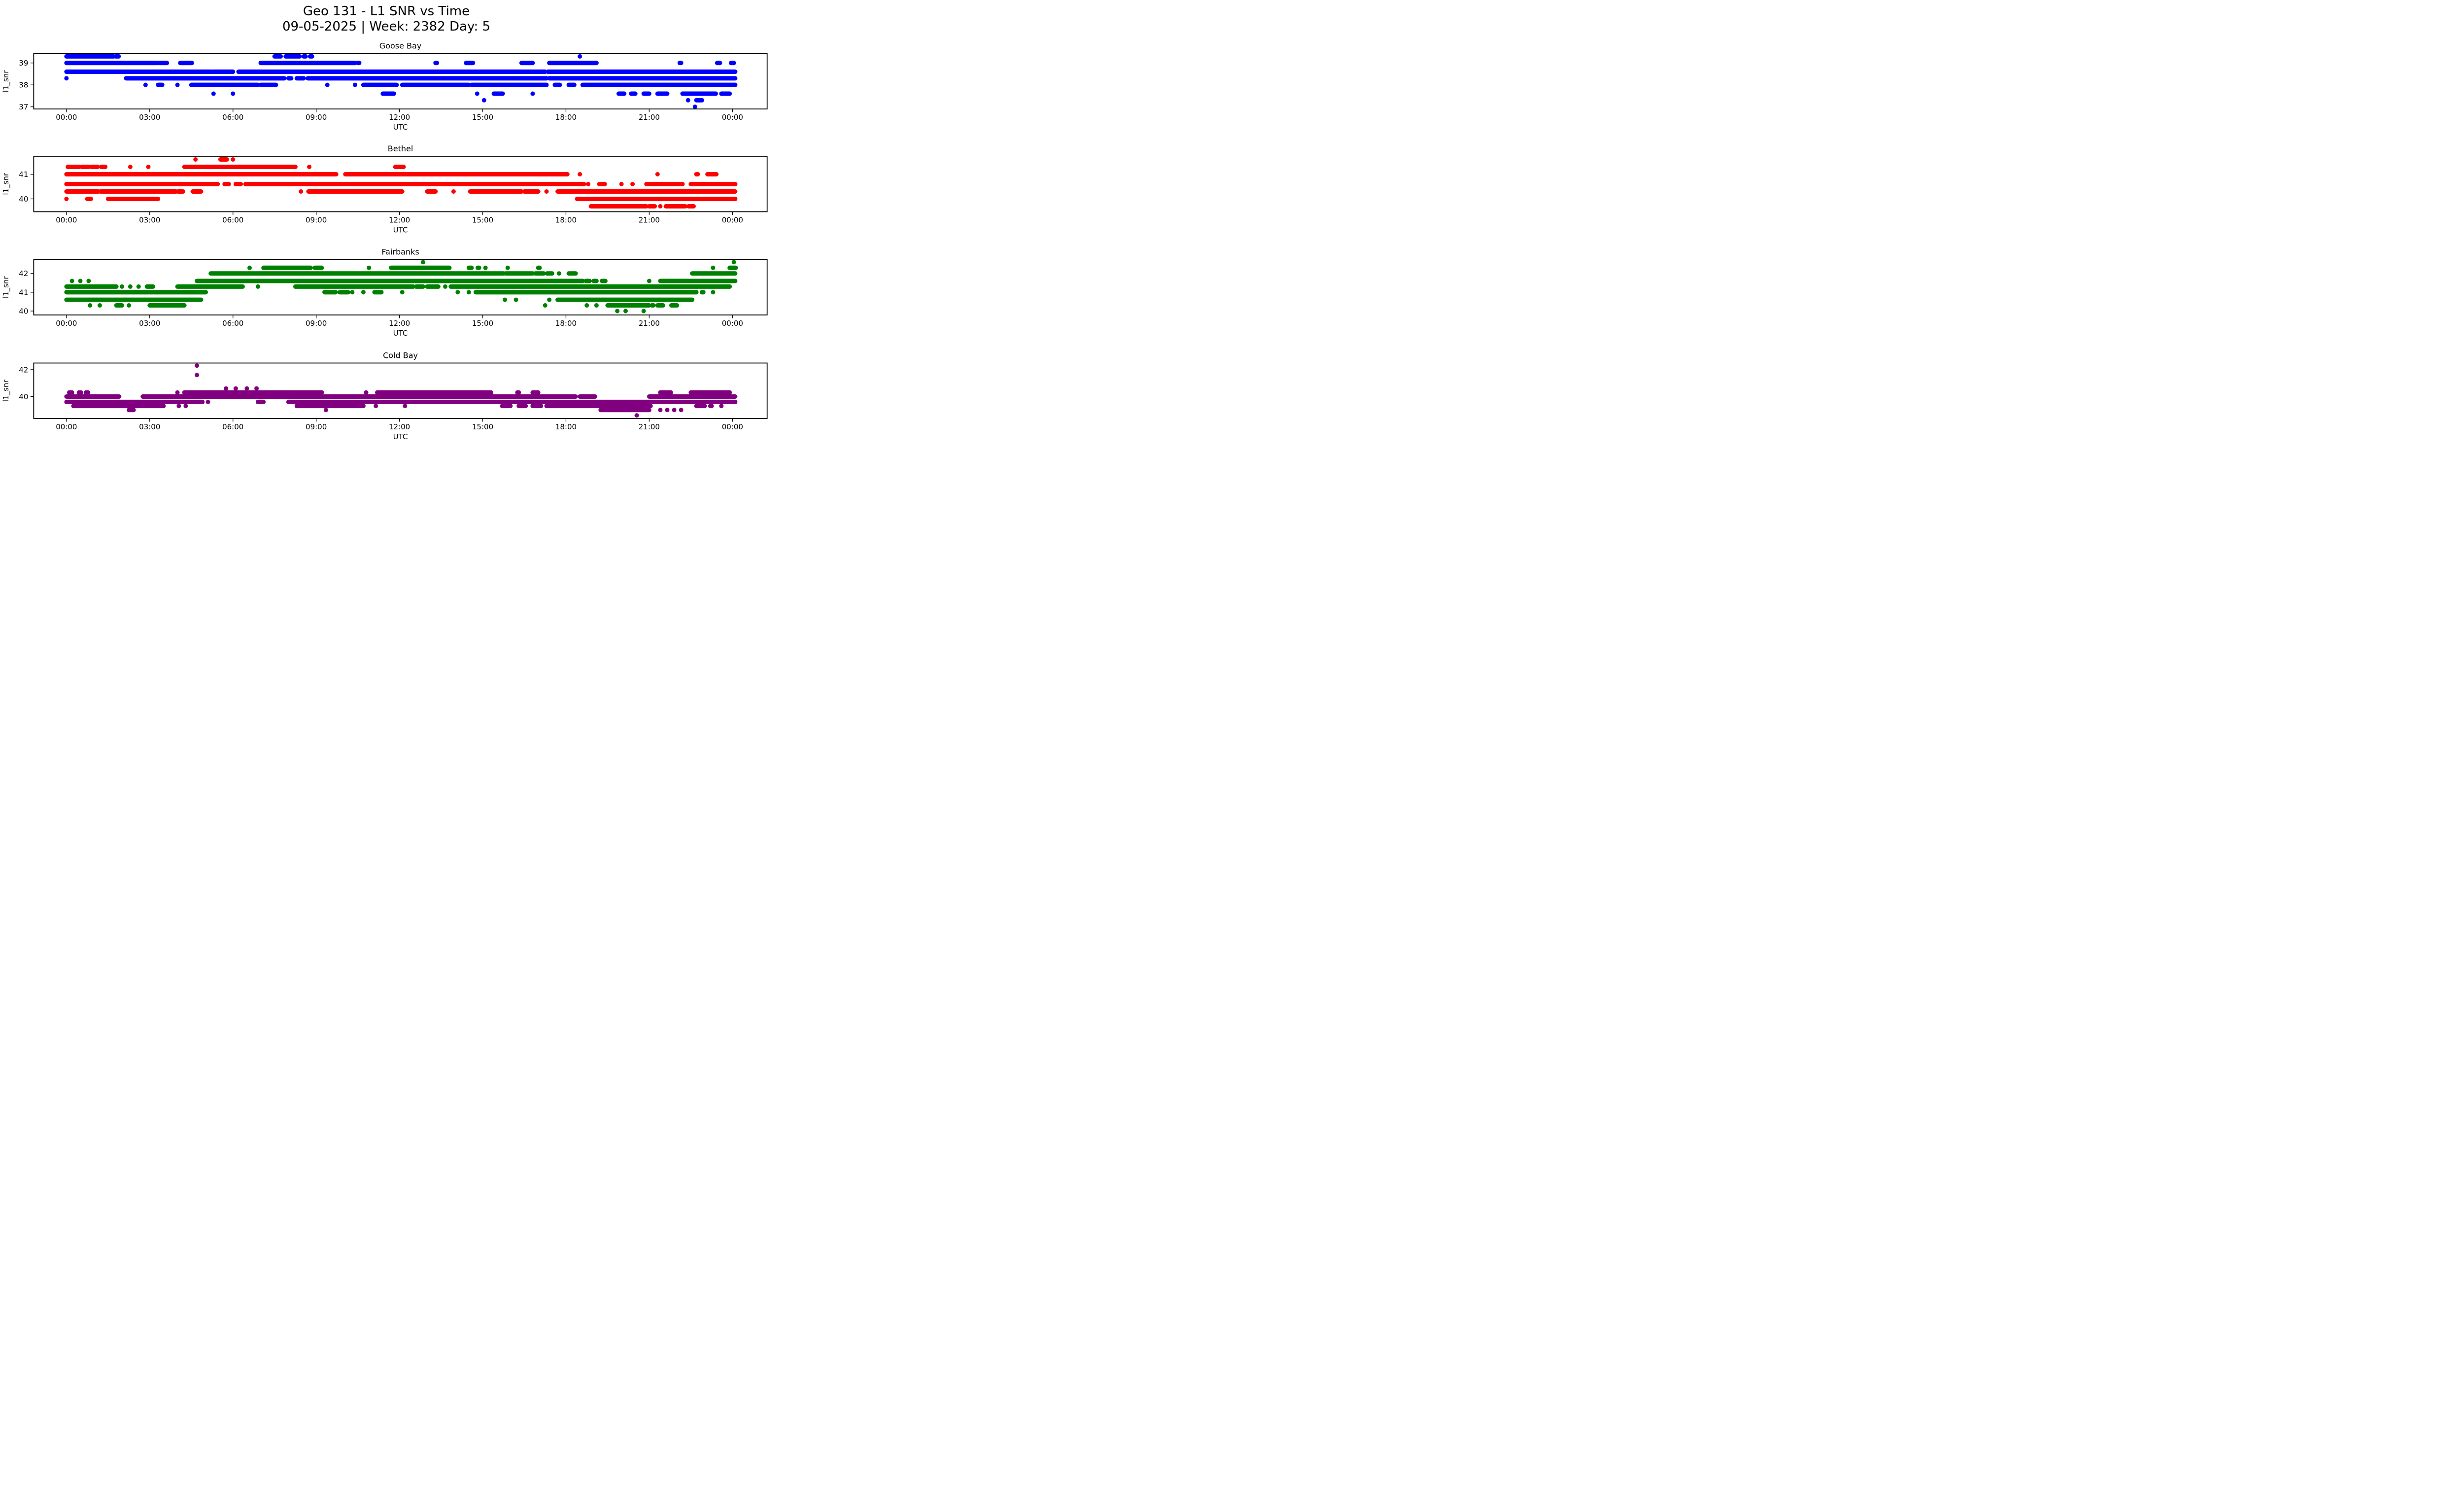  Describe the element at coordinates (400, 148) in the screenshot. I see `subplot-title: Bethel` at that location.